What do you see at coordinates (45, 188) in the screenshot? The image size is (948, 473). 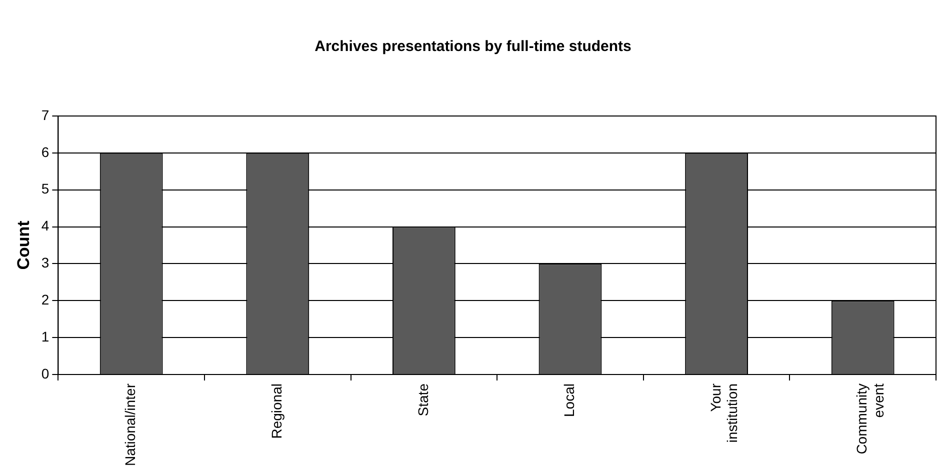 I see `y-tick-label: 5` at bounding box center [45, 188].